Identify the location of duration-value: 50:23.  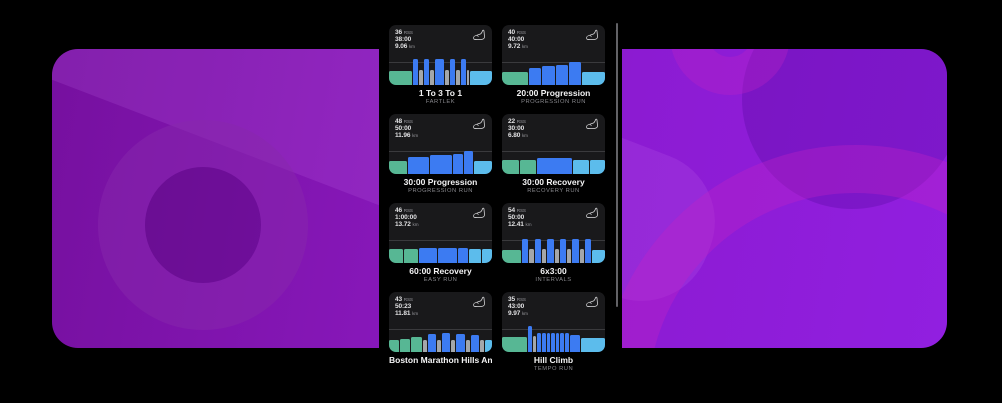
(403, 307).